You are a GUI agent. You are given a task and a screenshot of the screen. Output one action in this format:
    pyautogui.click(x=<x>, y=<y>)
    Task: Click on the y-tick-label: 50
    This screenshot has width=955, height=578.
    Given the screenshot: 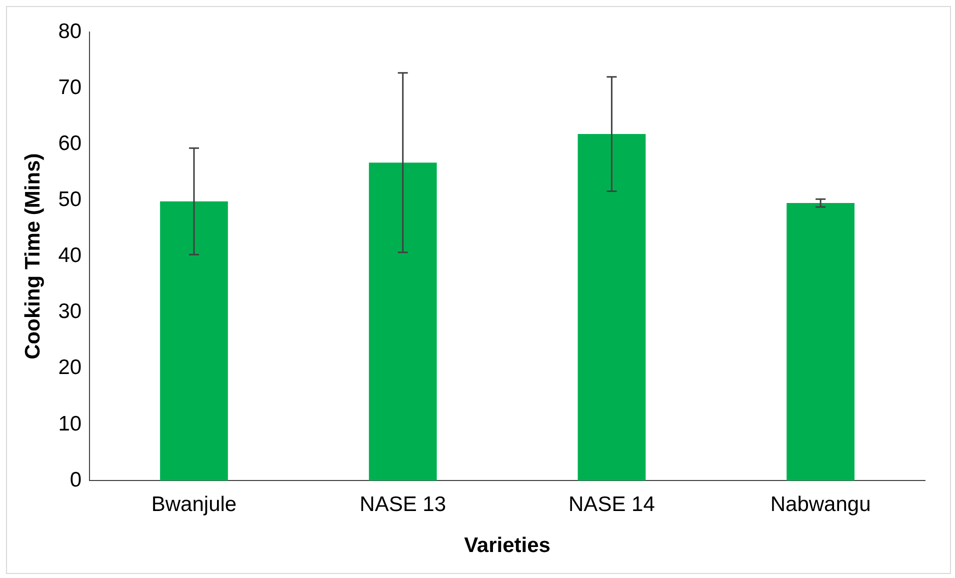 What is the action you would take?
    pyautogui.click(x=70, y=200)
    